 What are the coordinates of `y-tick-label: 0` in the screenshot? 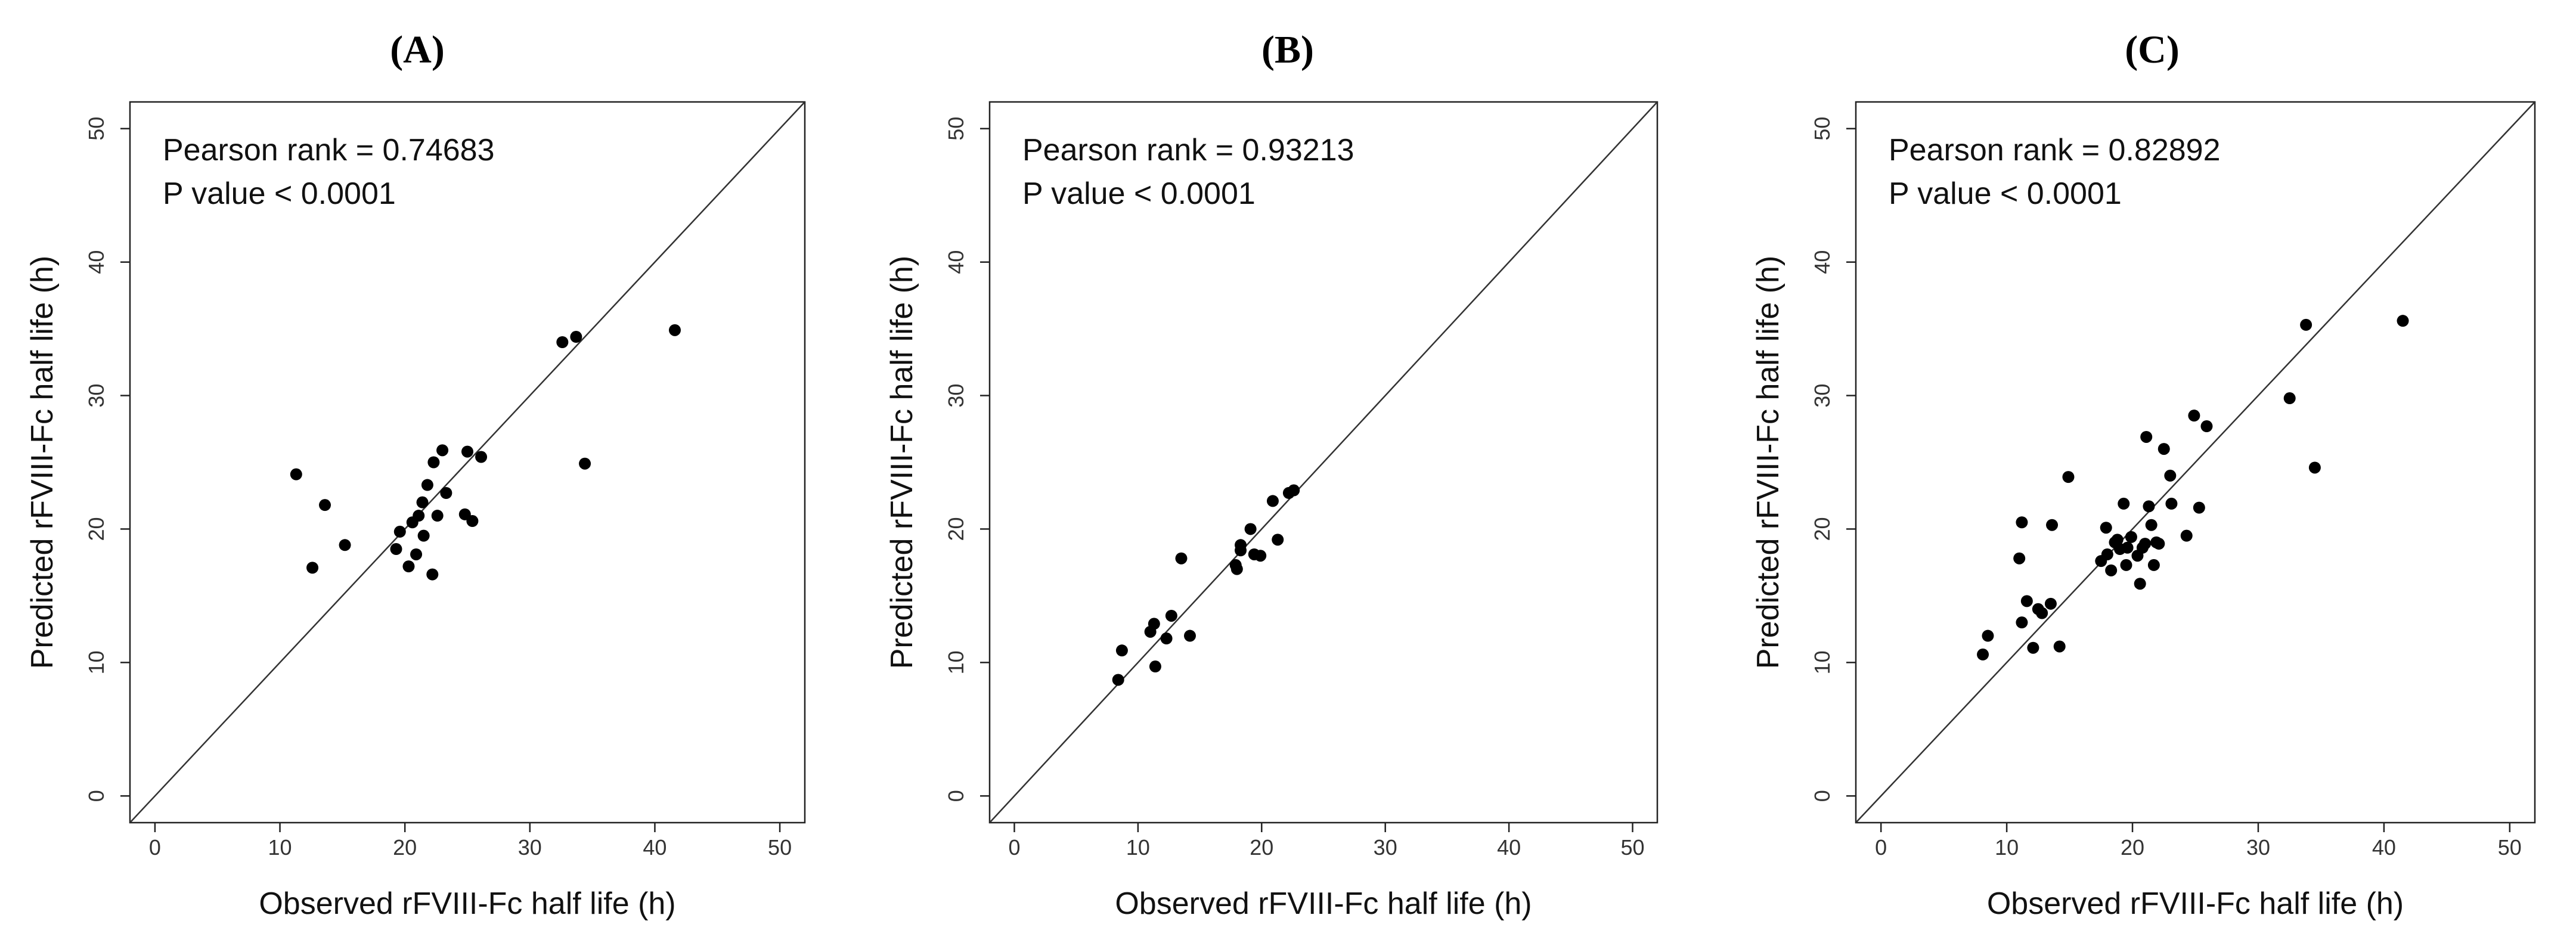 It's located at (1822, 796).